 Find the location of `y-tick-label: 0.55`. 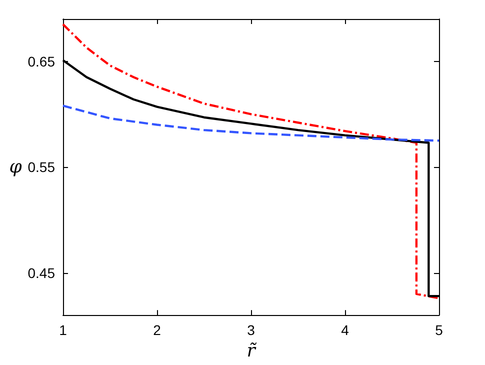

y-tick-label: 0.55 is located at coordinates (42, 167).